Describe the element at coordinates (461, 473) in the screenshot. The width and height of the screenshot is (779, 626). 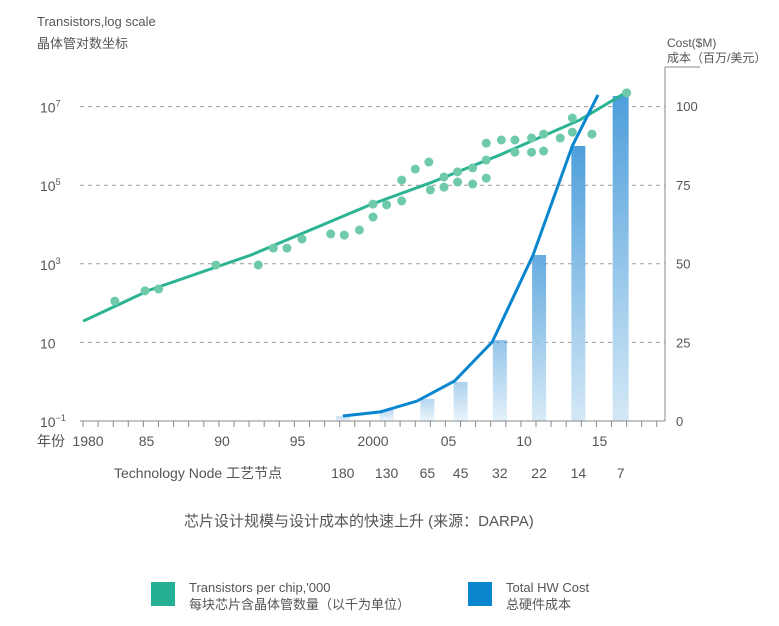
I see `node-label: 45` at that location.